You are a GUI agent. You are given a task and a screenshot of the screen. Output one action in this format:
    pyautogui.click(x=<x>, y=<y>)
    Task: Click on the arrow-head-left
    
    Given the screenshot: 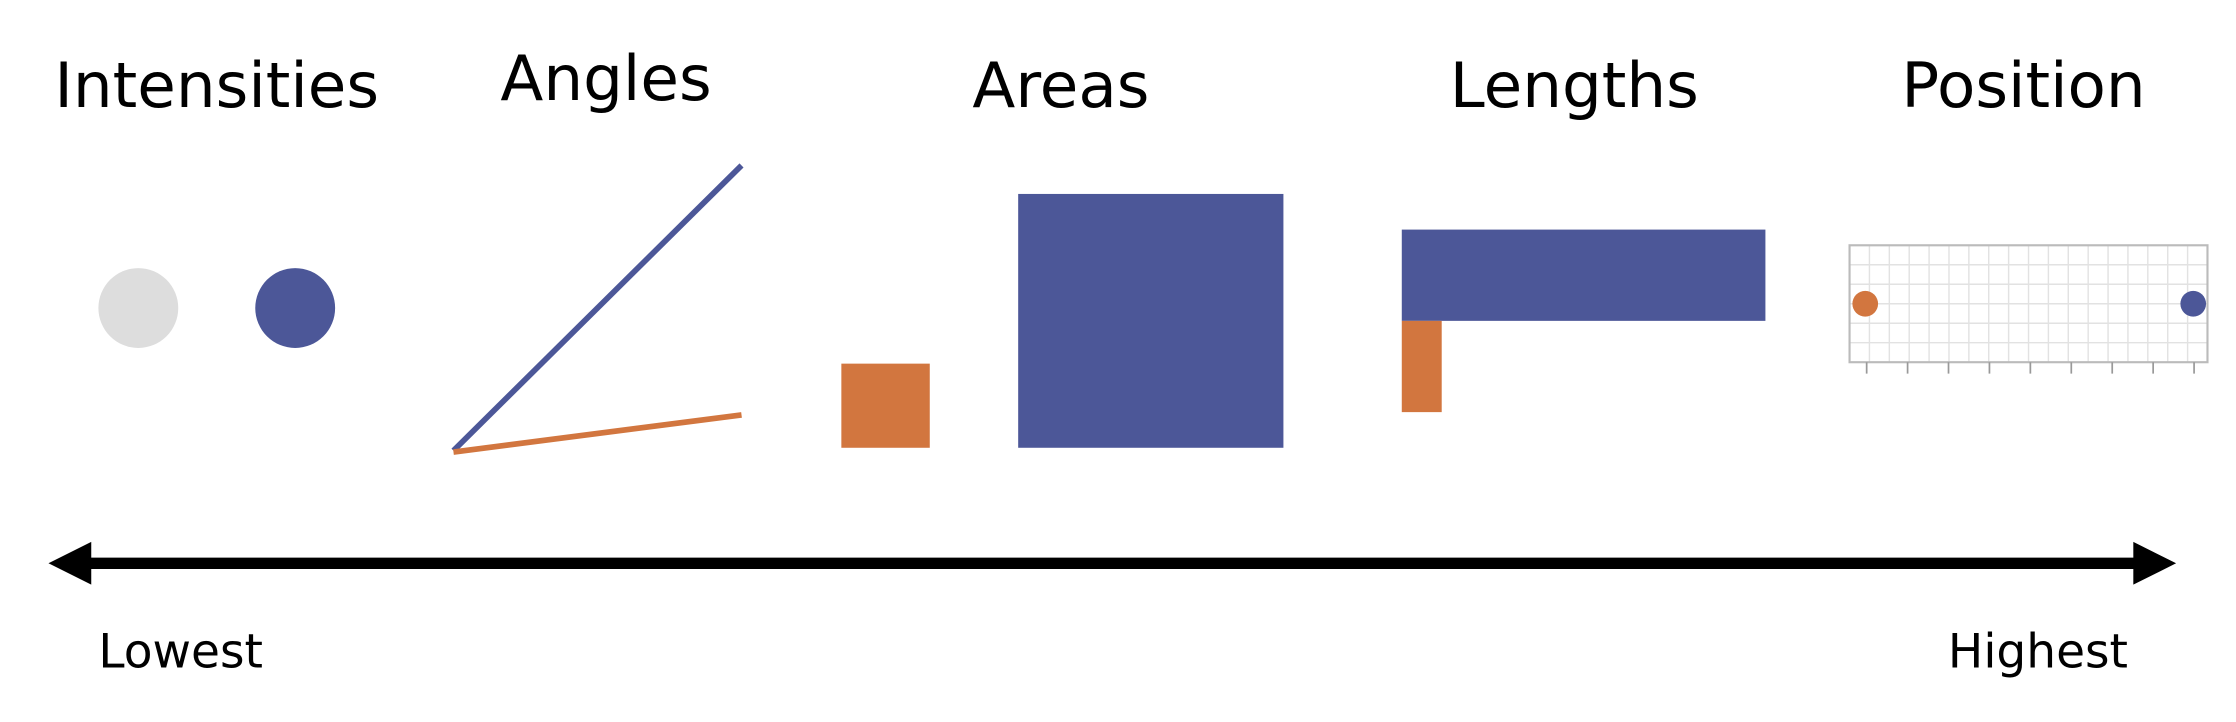 What is the action you would take?
    pyautogui.click(x=70, y=563)
    